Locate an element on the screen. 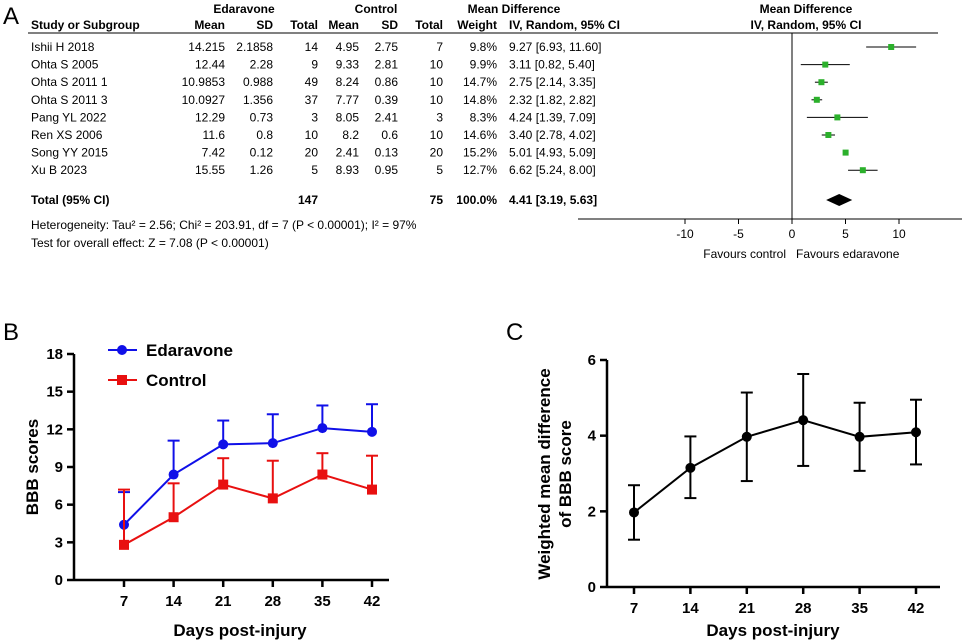 The width and height of the screenshot is (962, 642). forest-cell-study: Ohta S 2011 3 is located at coordinates (69, 100).